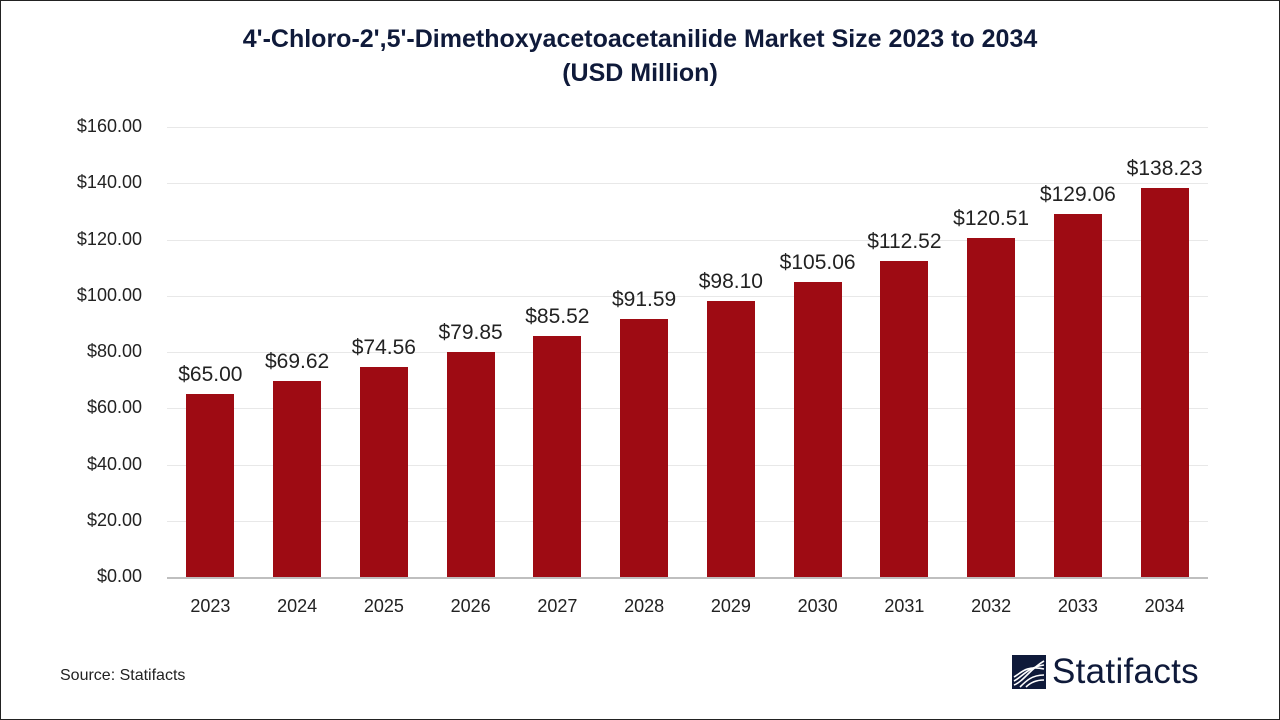 Image resolution: width=1280 pixels, height=720 pixels. Describe the element at coordinates (1077, 195) in the screenshot. I see `bar-value-label: $129.06` at that location.